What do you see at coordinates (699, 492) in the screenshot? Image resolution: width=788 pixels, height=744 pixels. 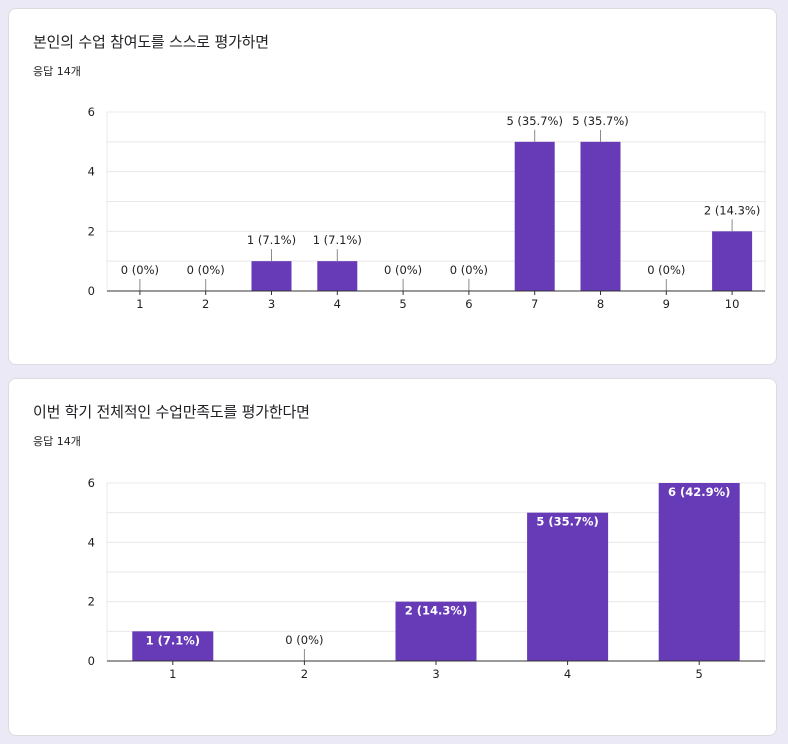 I see `data-label: 6 (42.9%)` at bounding box center [699, 492].